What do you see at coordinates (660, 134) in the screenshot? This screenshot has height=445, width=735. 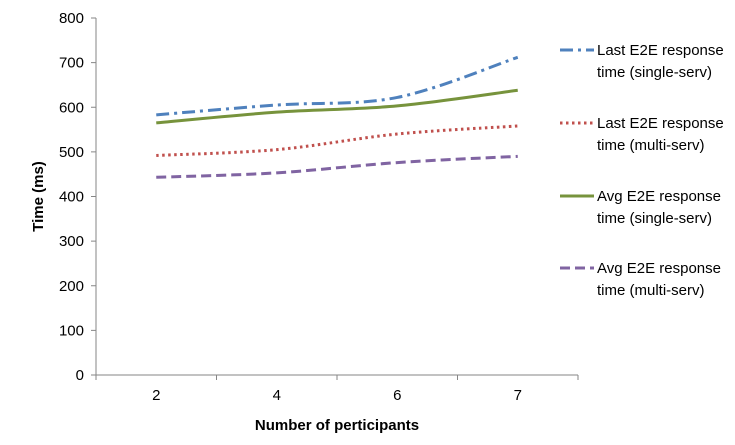 I see `legend-label-2: Last E2E response time (multi-serv)` at bounding box center [660, 134].